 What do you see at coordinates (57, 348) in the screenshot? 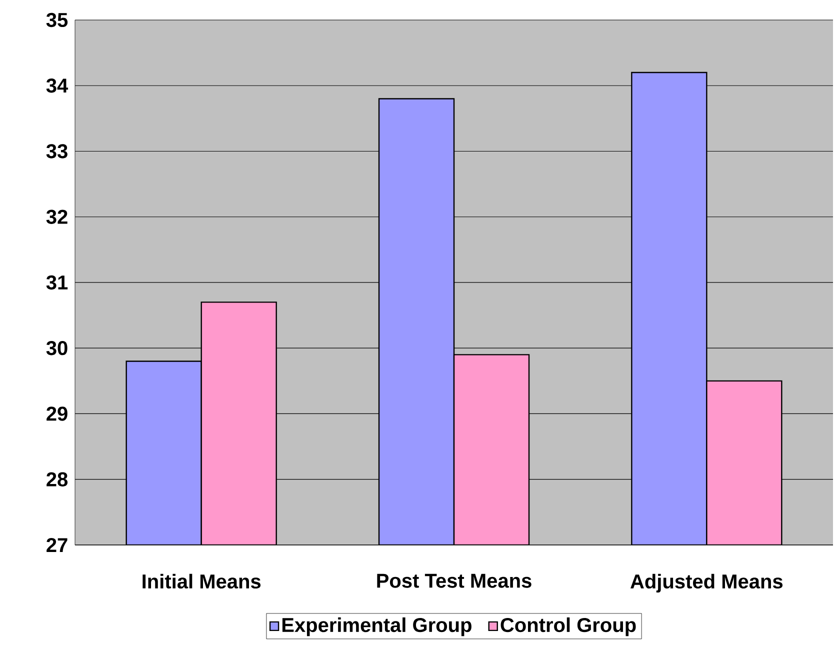
I see `y-tick-label: 30` at bounding box center [57, 348].